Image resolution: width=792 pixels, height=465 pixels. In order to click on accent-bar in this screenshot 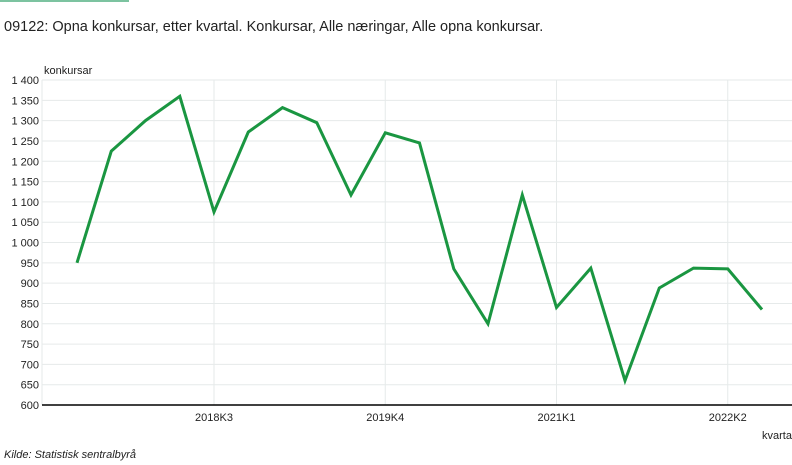, I will do `click(64, 1)`.